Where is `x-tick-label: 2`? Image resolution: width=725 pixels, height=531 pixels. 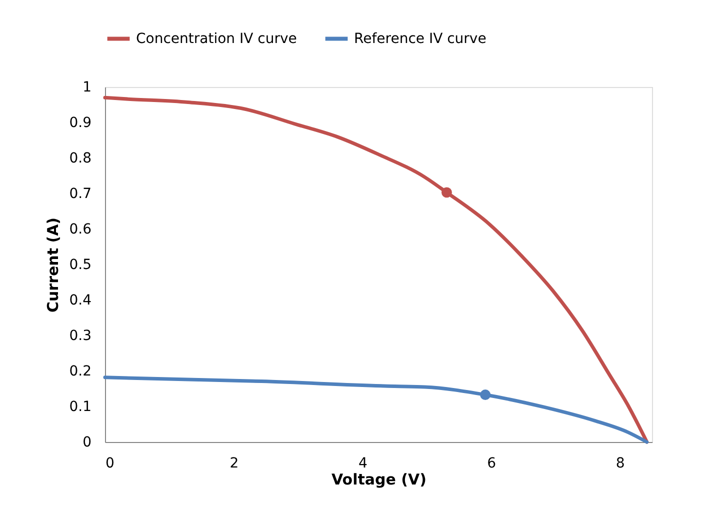
x-tick-label: 2 is located at coordinates (234, 464).